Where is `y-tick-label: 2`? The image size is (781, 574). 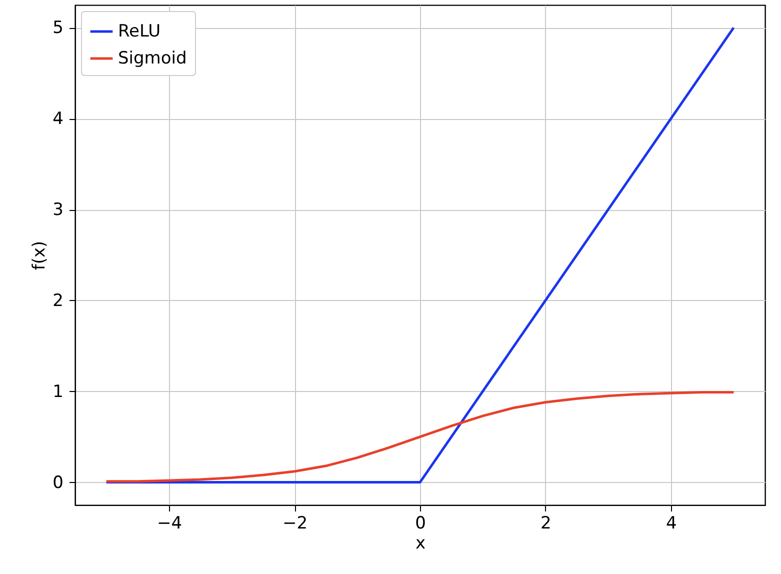
y-tick-label: 2 is located at coordinates (58, 300).